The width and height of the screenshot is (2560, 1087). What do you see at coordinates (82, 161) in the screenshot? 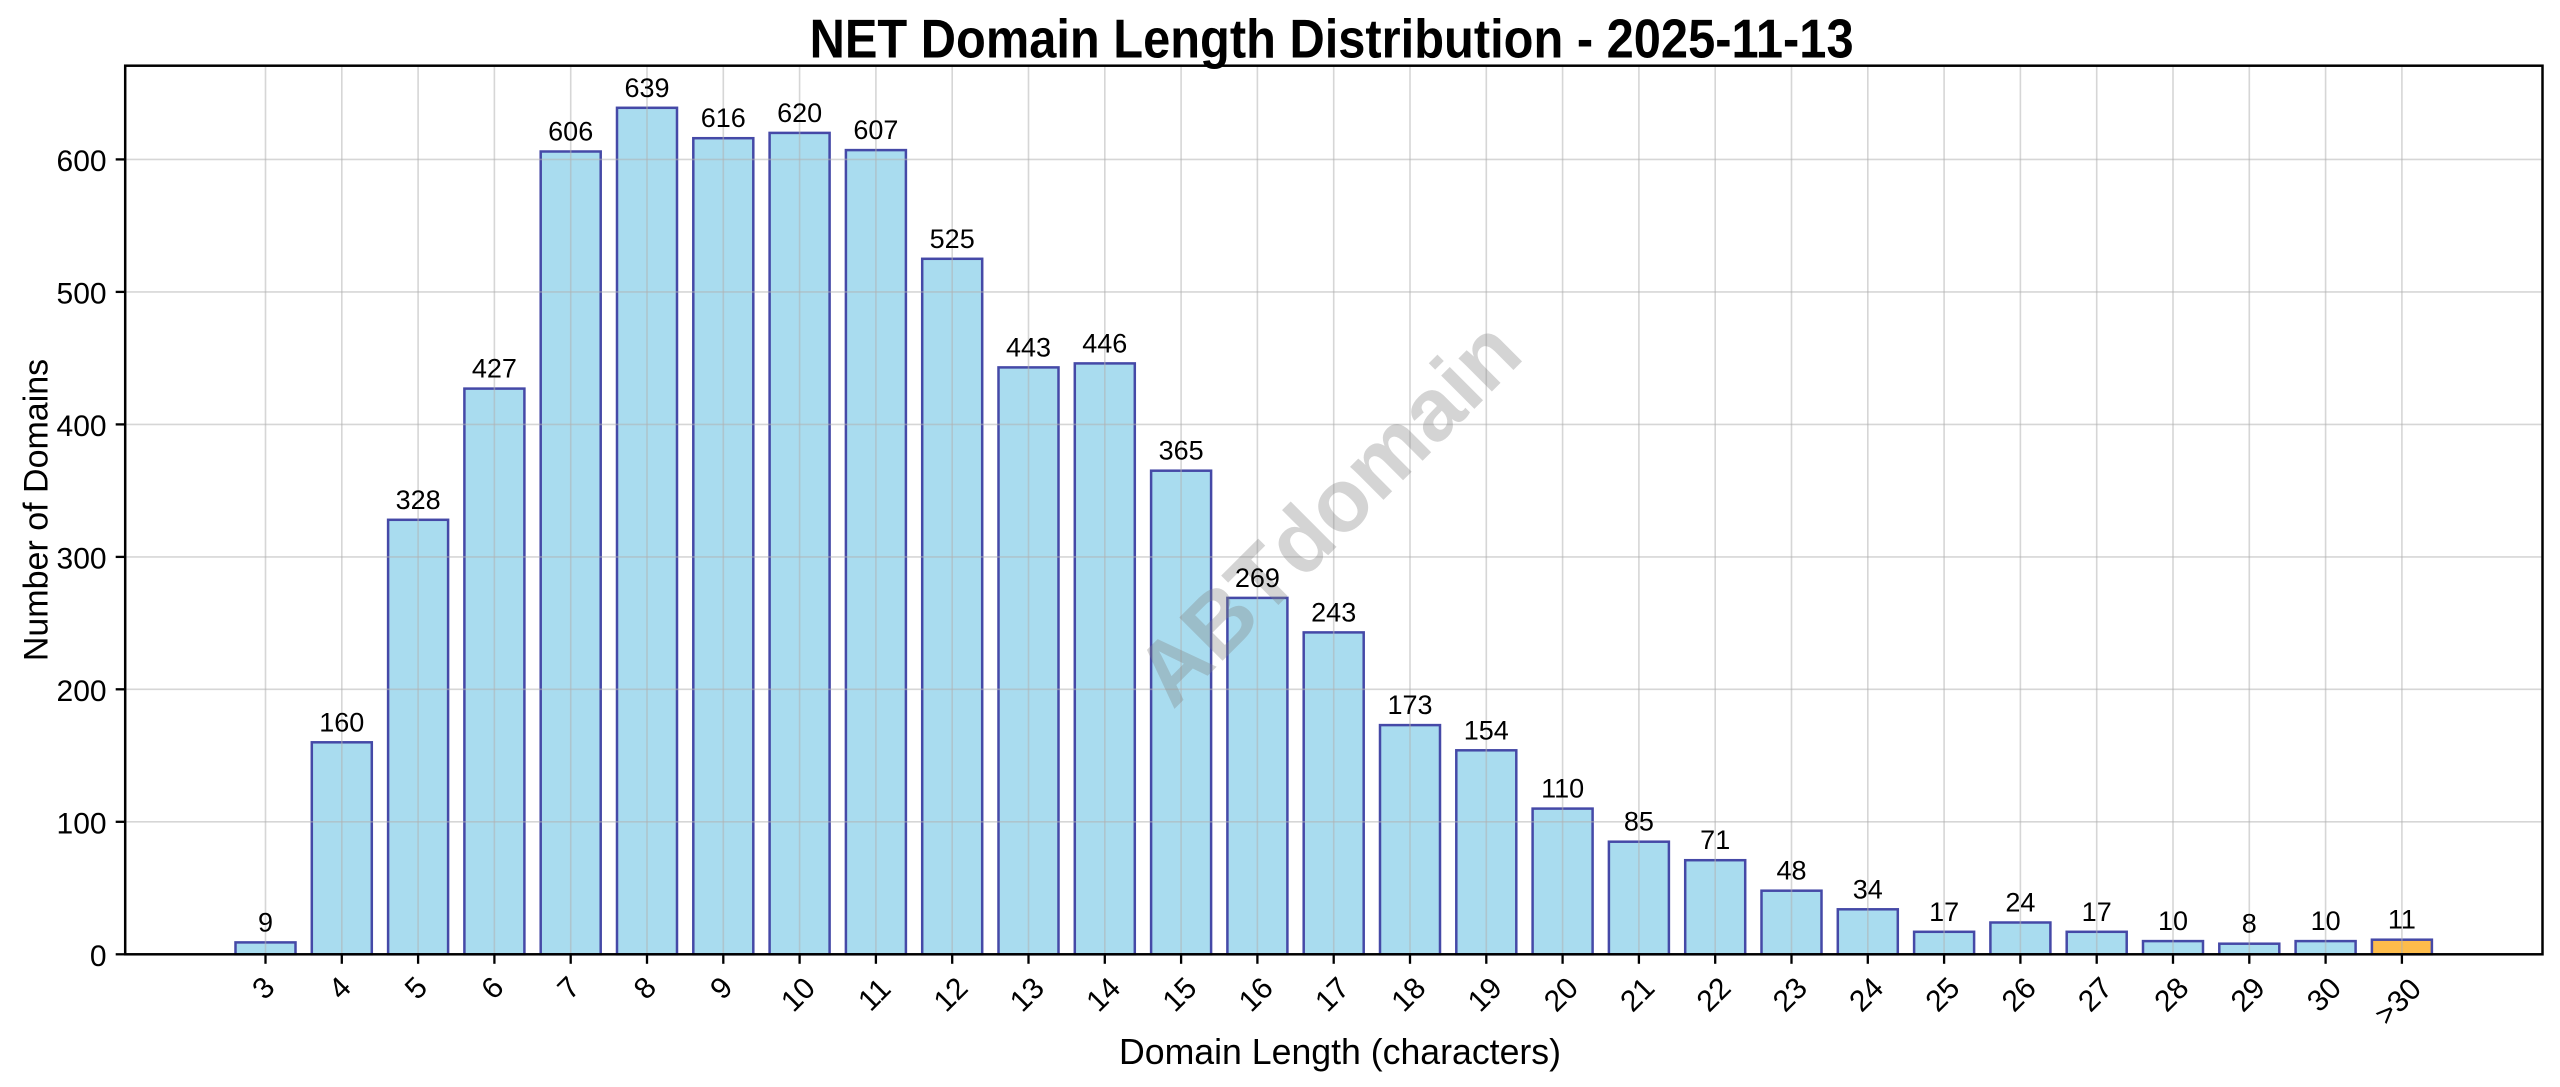
I see `svg-text: 600` at bounding box center [82, 161].